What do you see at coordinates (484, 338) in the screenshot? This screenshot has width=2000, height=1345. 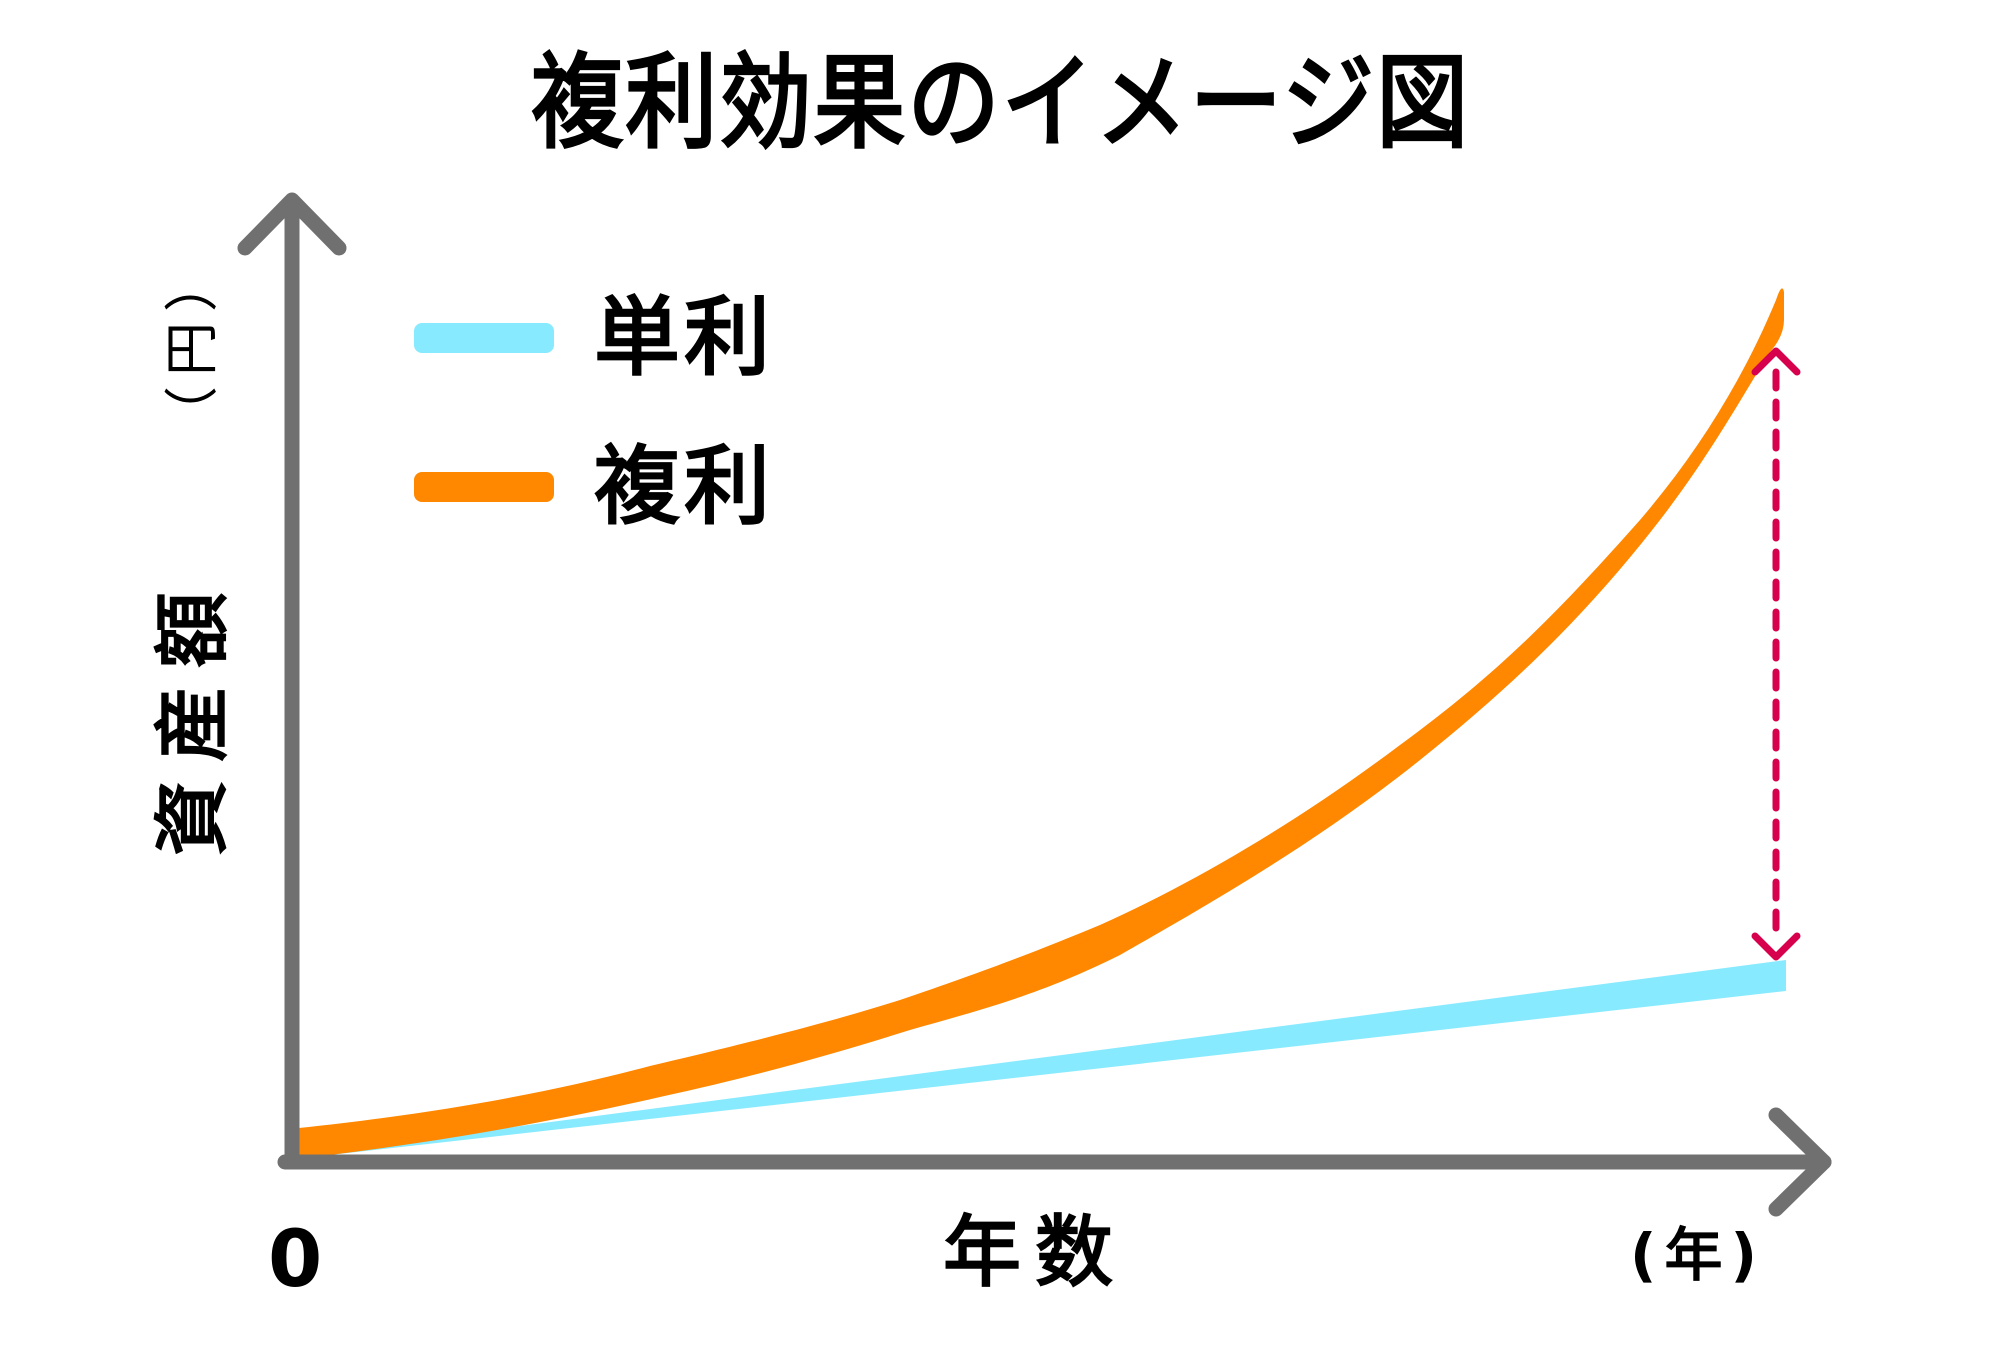 I see `legend-swatch-simple` at bounding box center [484, 338].